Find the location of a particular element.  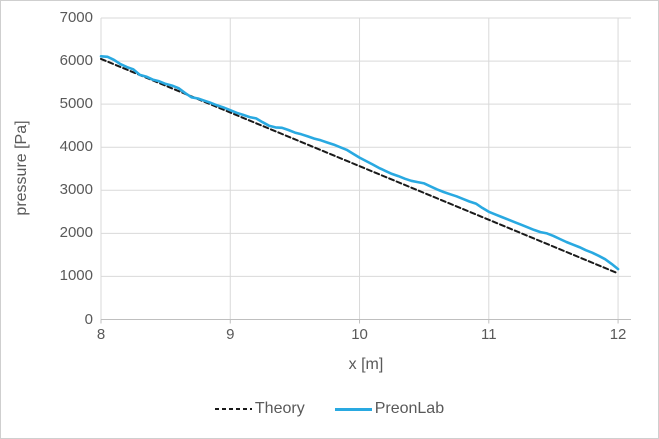

legend-label-preonlab: PreonLab is located at coordinates (409, 408).